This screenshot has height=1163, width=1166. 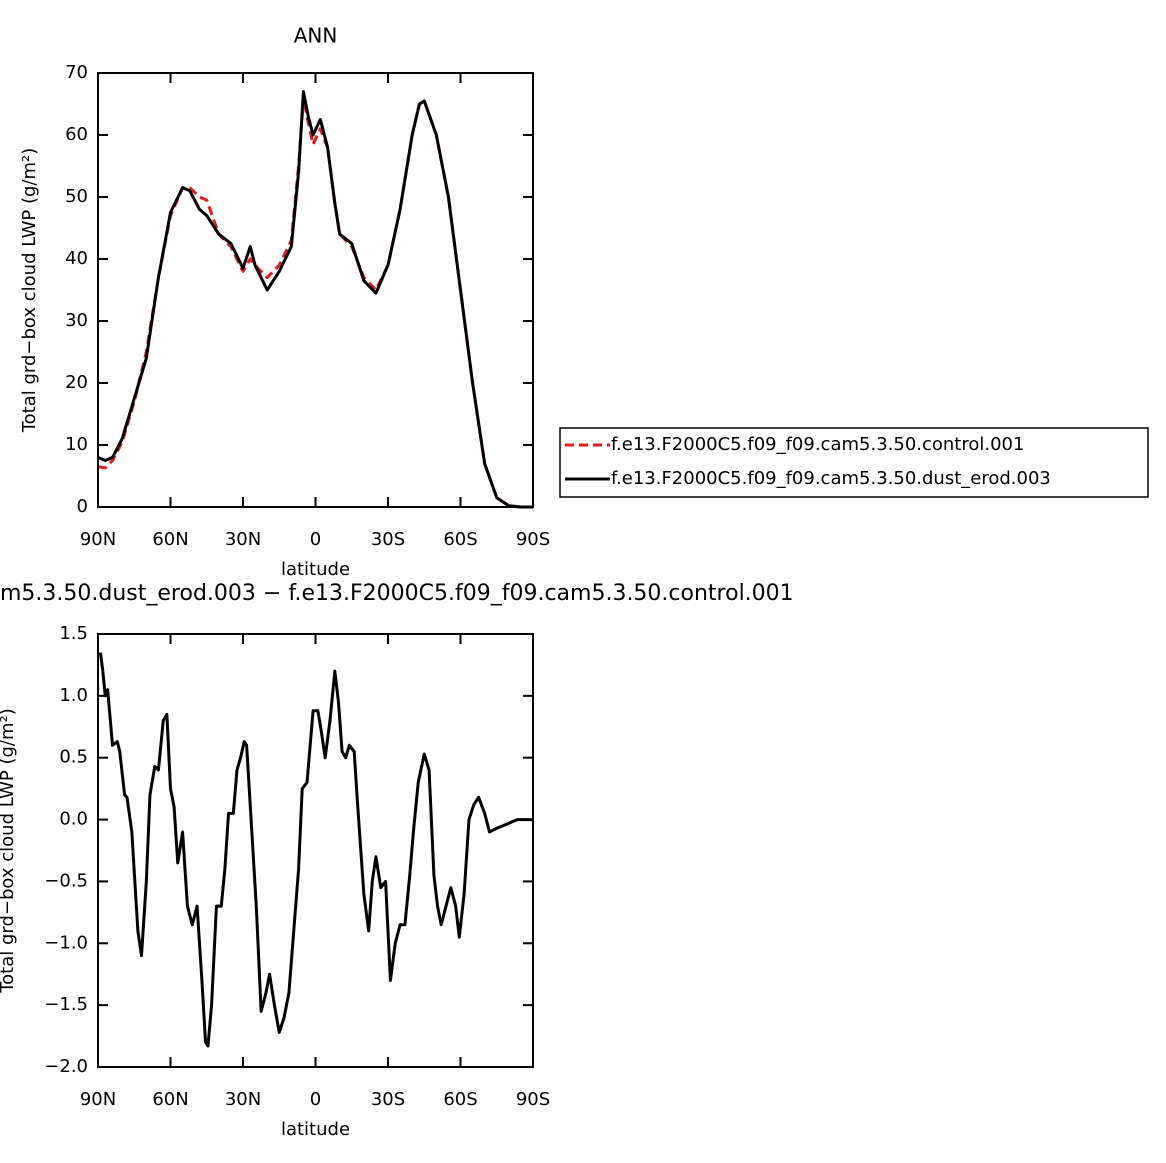 I want to click on y-tick-label: 10, so click(x=76, y=444).